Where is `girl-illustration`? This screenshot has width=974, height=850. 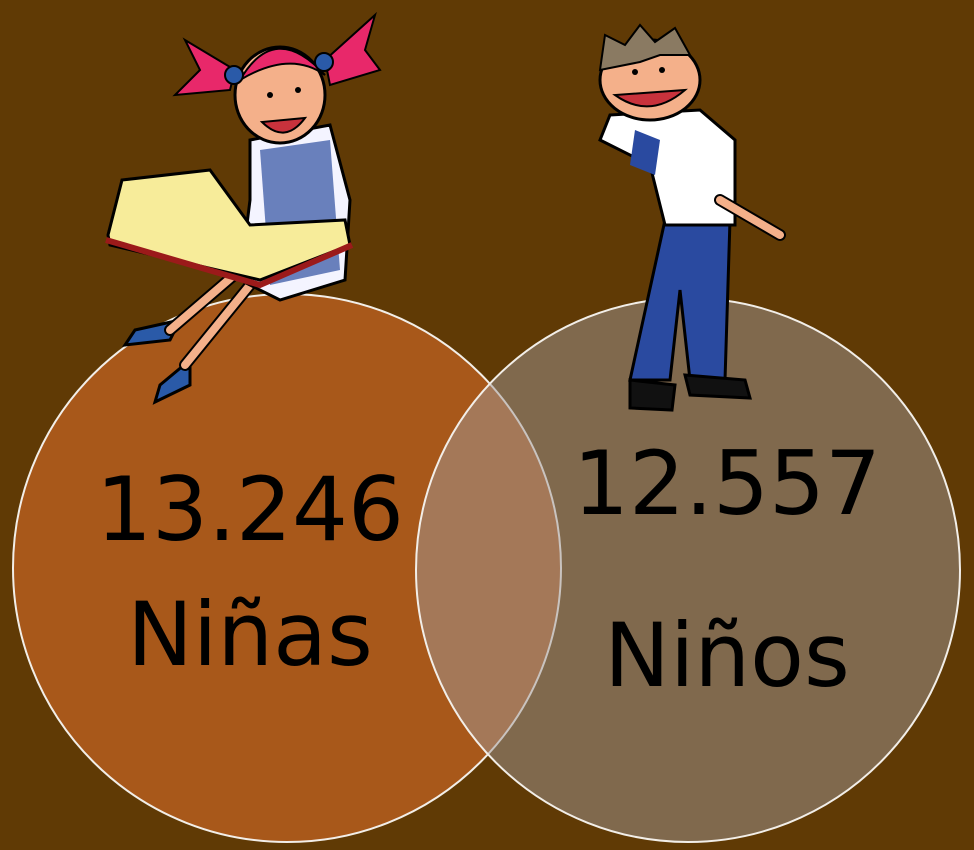 girl-illustration is located at coordinates (243, 208).